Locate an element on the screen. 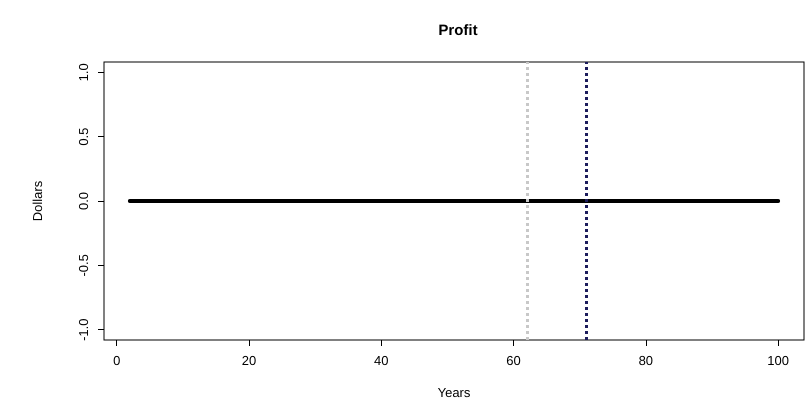 The height and width of the screenshot is (414, 806). x-axis-title: Years is located at coordinates (454, 392).